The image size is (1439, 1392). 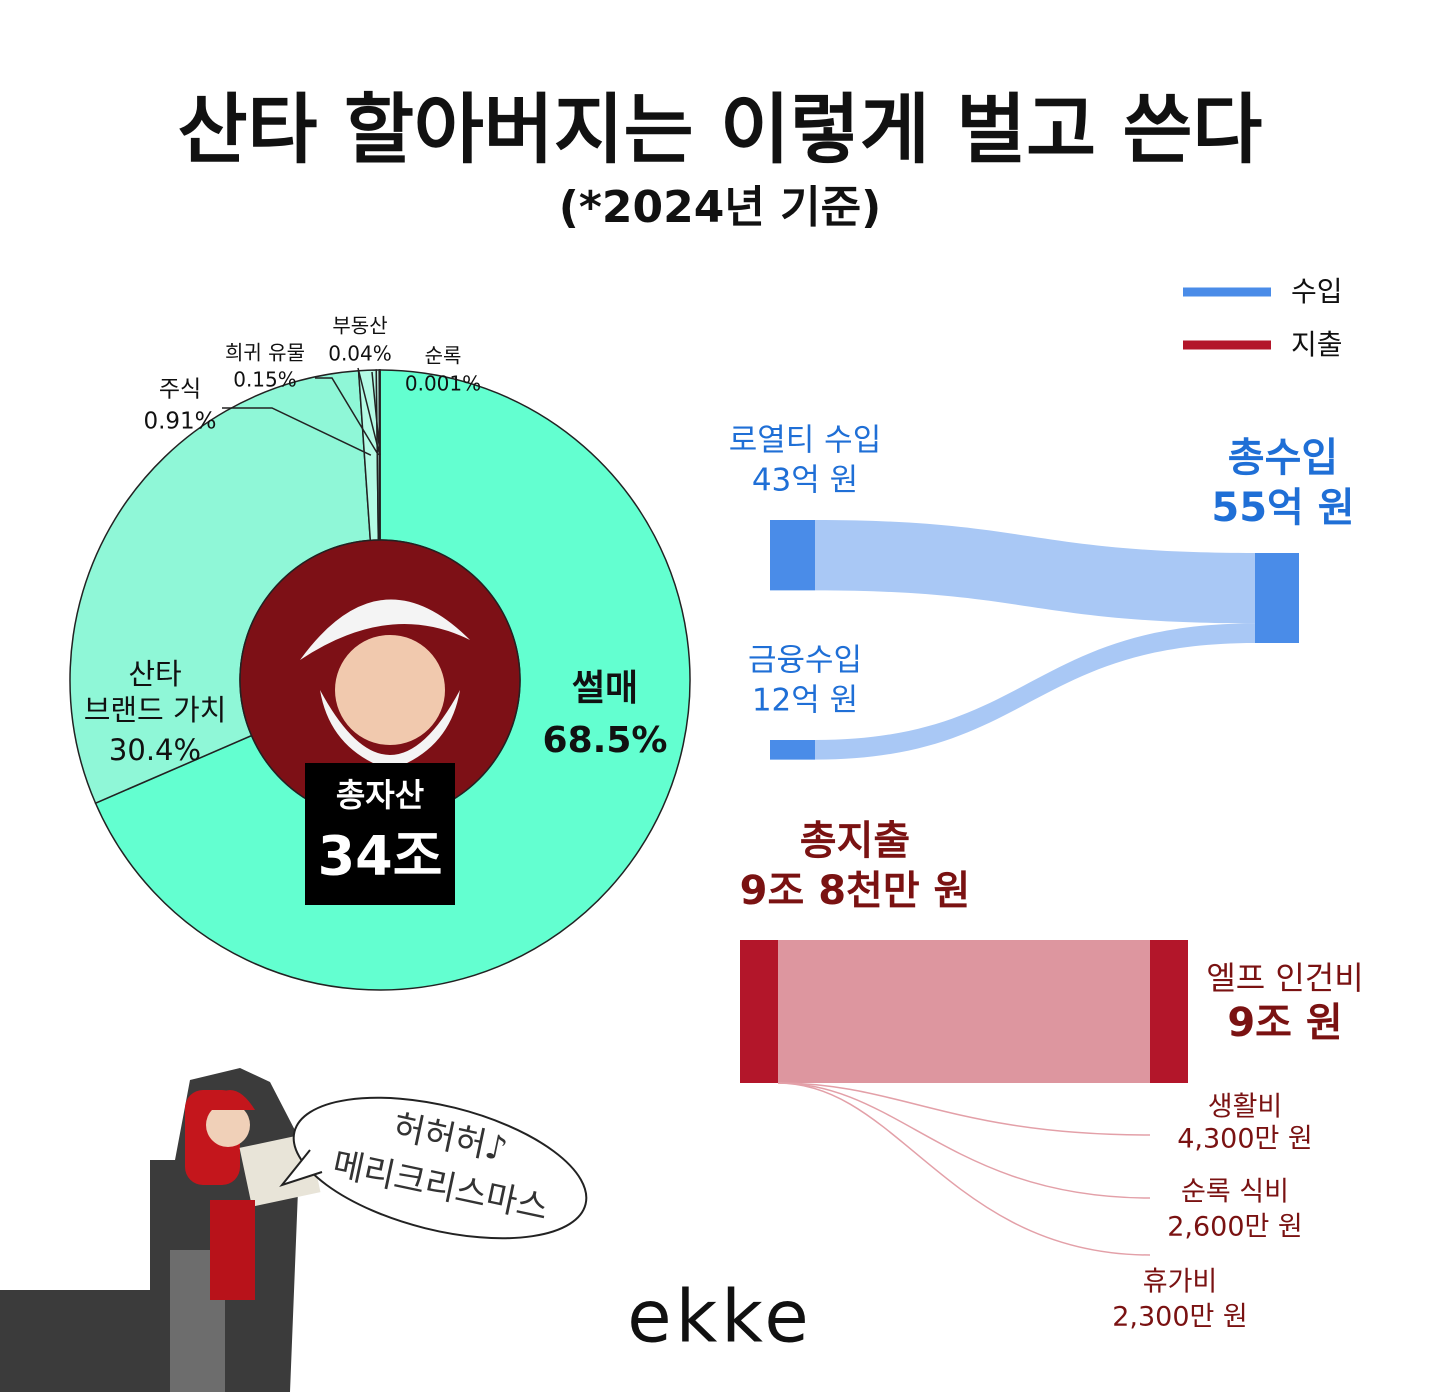 I want to click on slice-label-line: 브랜드 가치, so click(x=155, y=710).